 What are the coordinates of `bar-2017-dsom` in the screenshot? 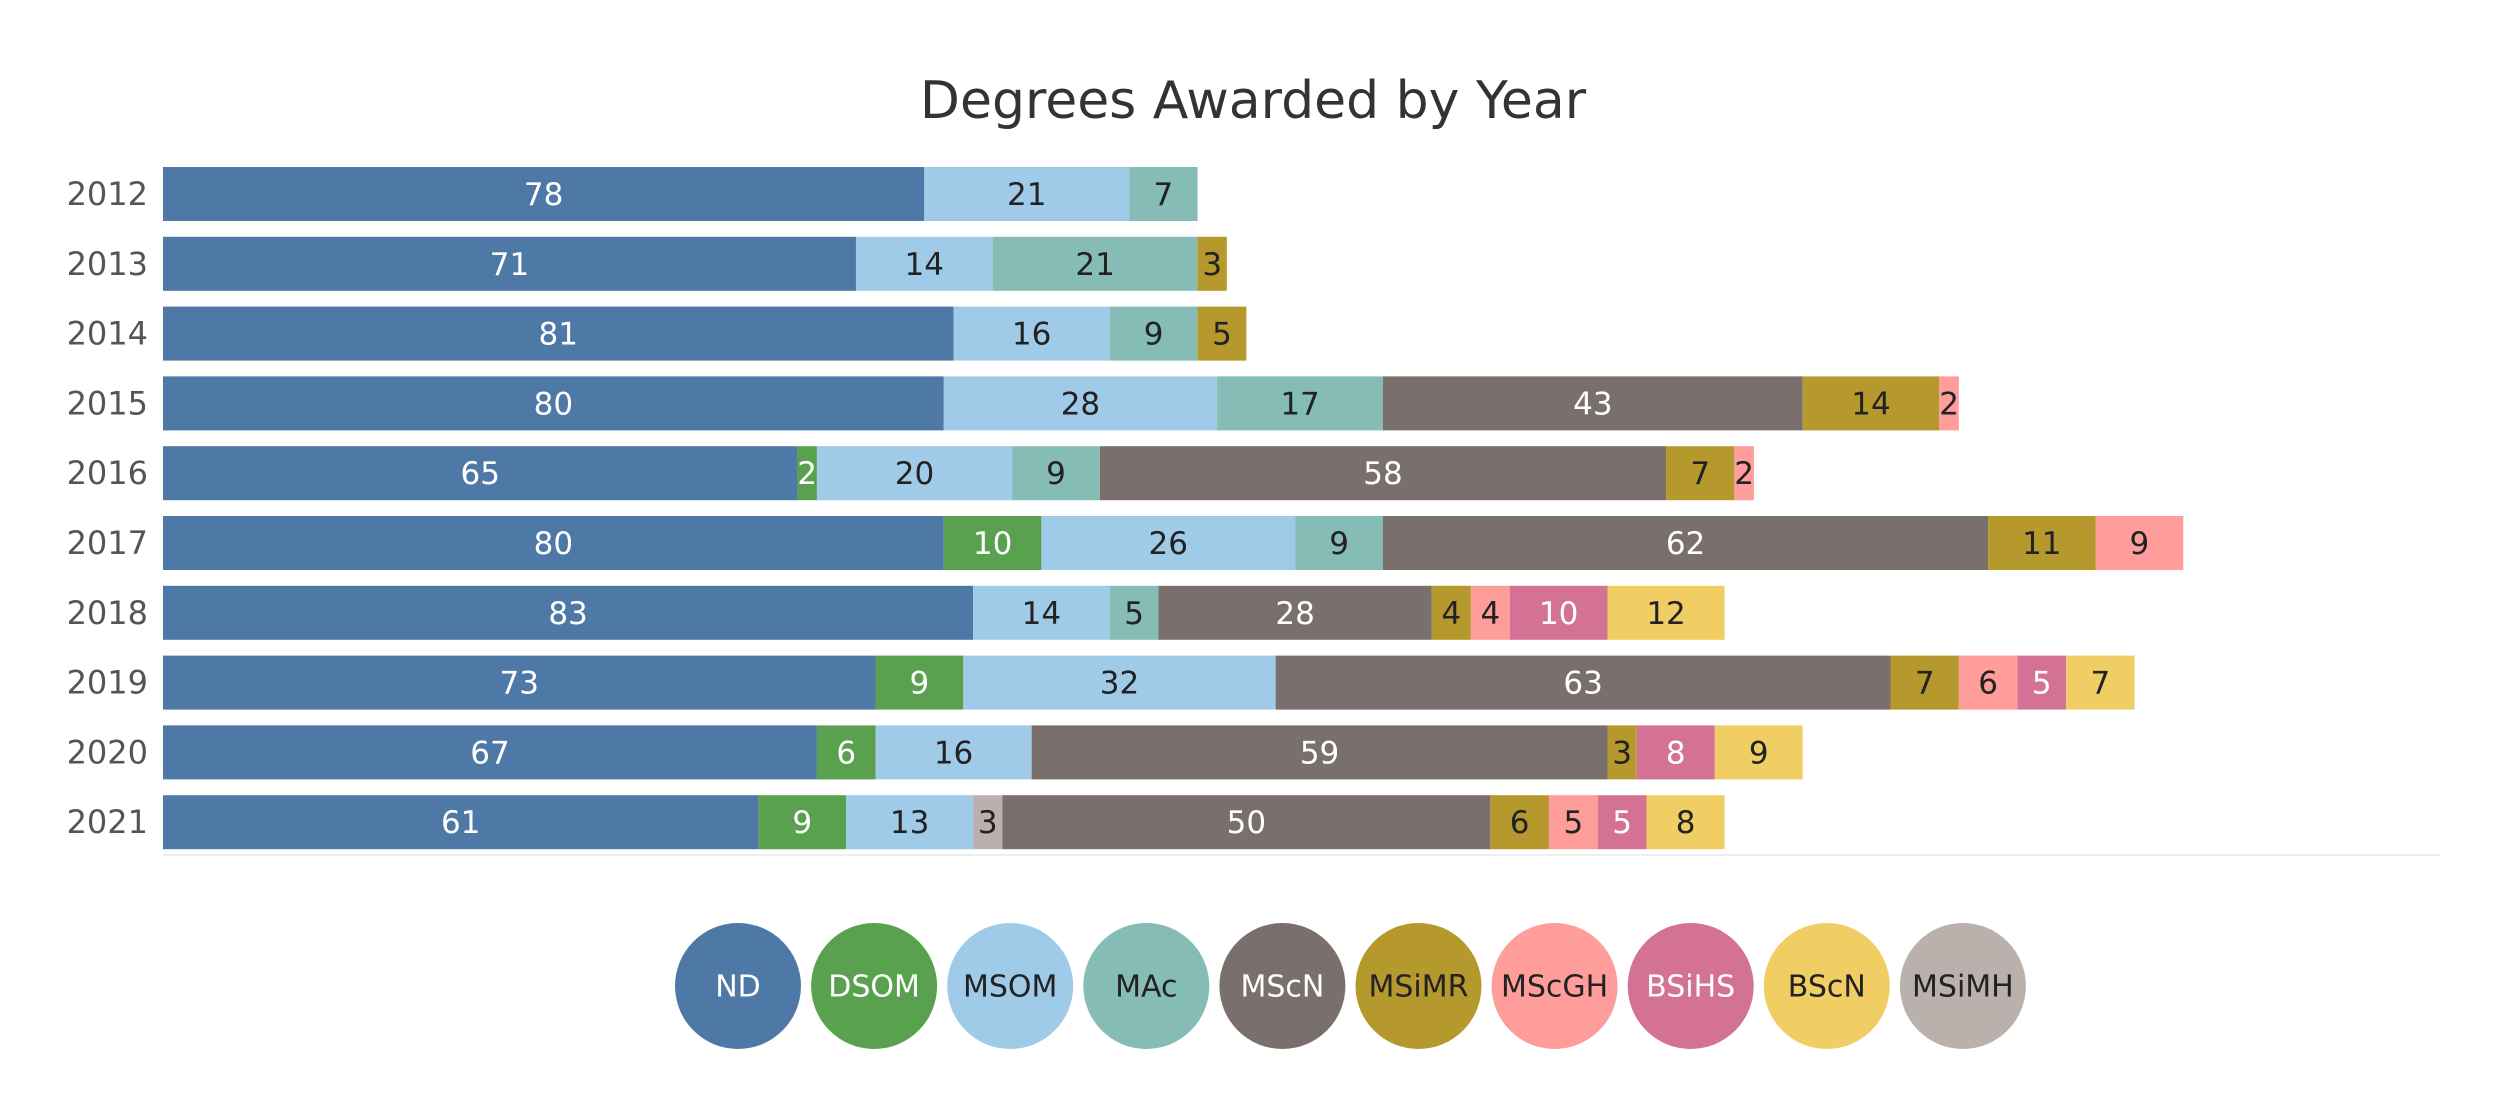 It's located at (992, 543).